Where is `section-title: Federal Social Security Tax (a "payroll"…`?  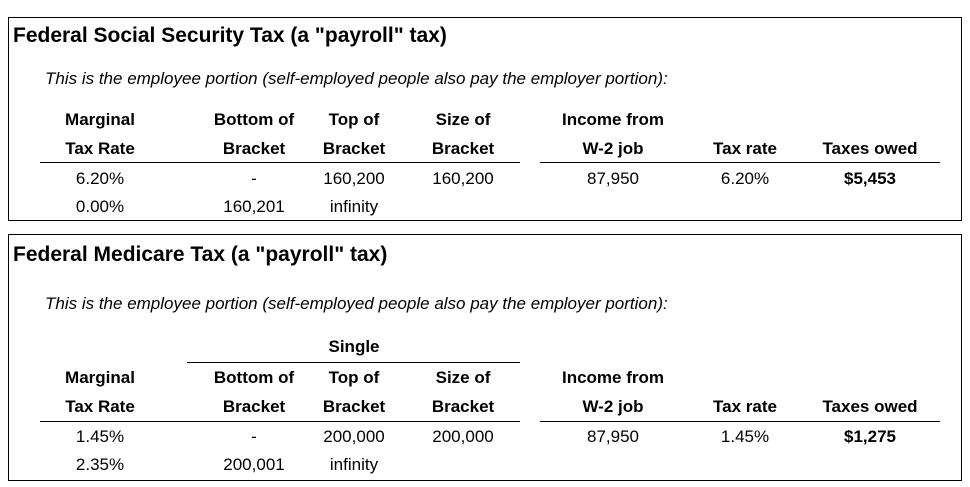
section-title: Federal Social Security Tax (a "payroll"… is located at coordinates (230, 35).